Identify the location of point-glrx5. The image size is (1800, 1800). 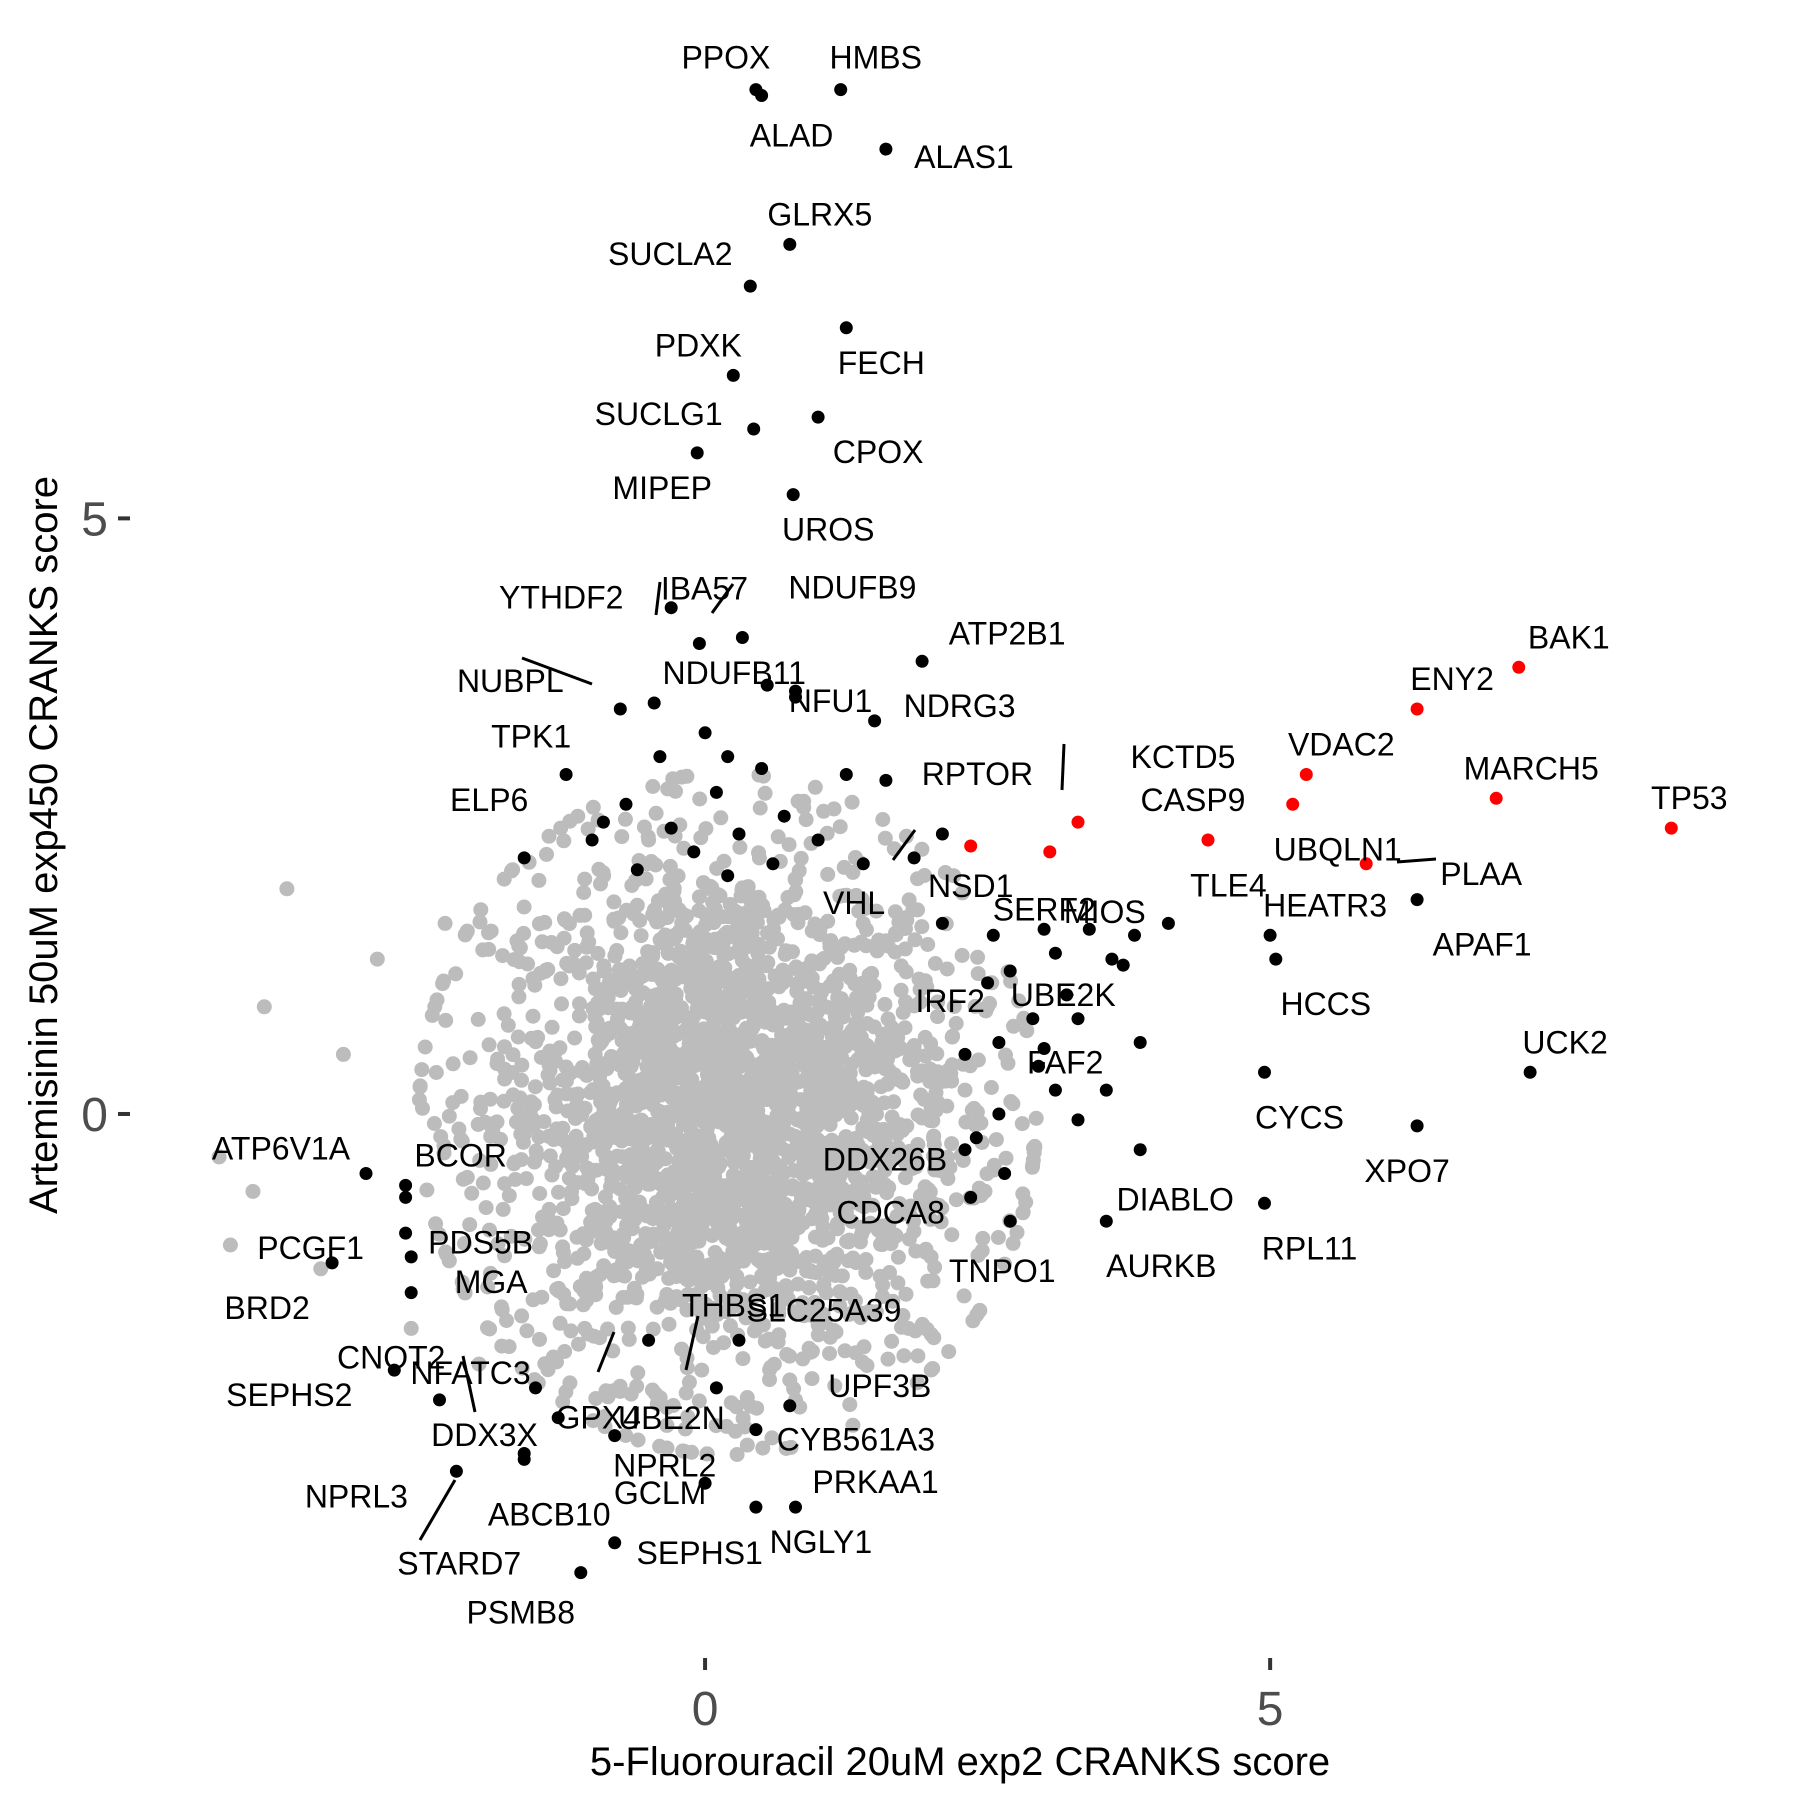
(790, 244).